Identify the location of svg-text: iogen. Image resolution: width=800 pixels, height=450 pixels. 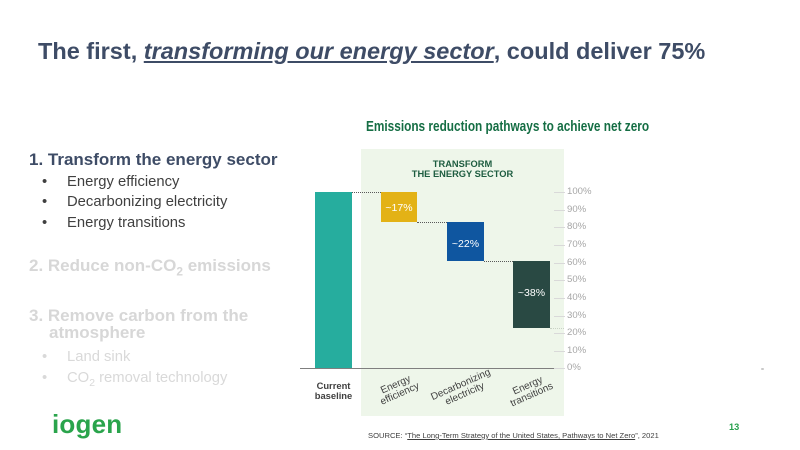
(87, 424).